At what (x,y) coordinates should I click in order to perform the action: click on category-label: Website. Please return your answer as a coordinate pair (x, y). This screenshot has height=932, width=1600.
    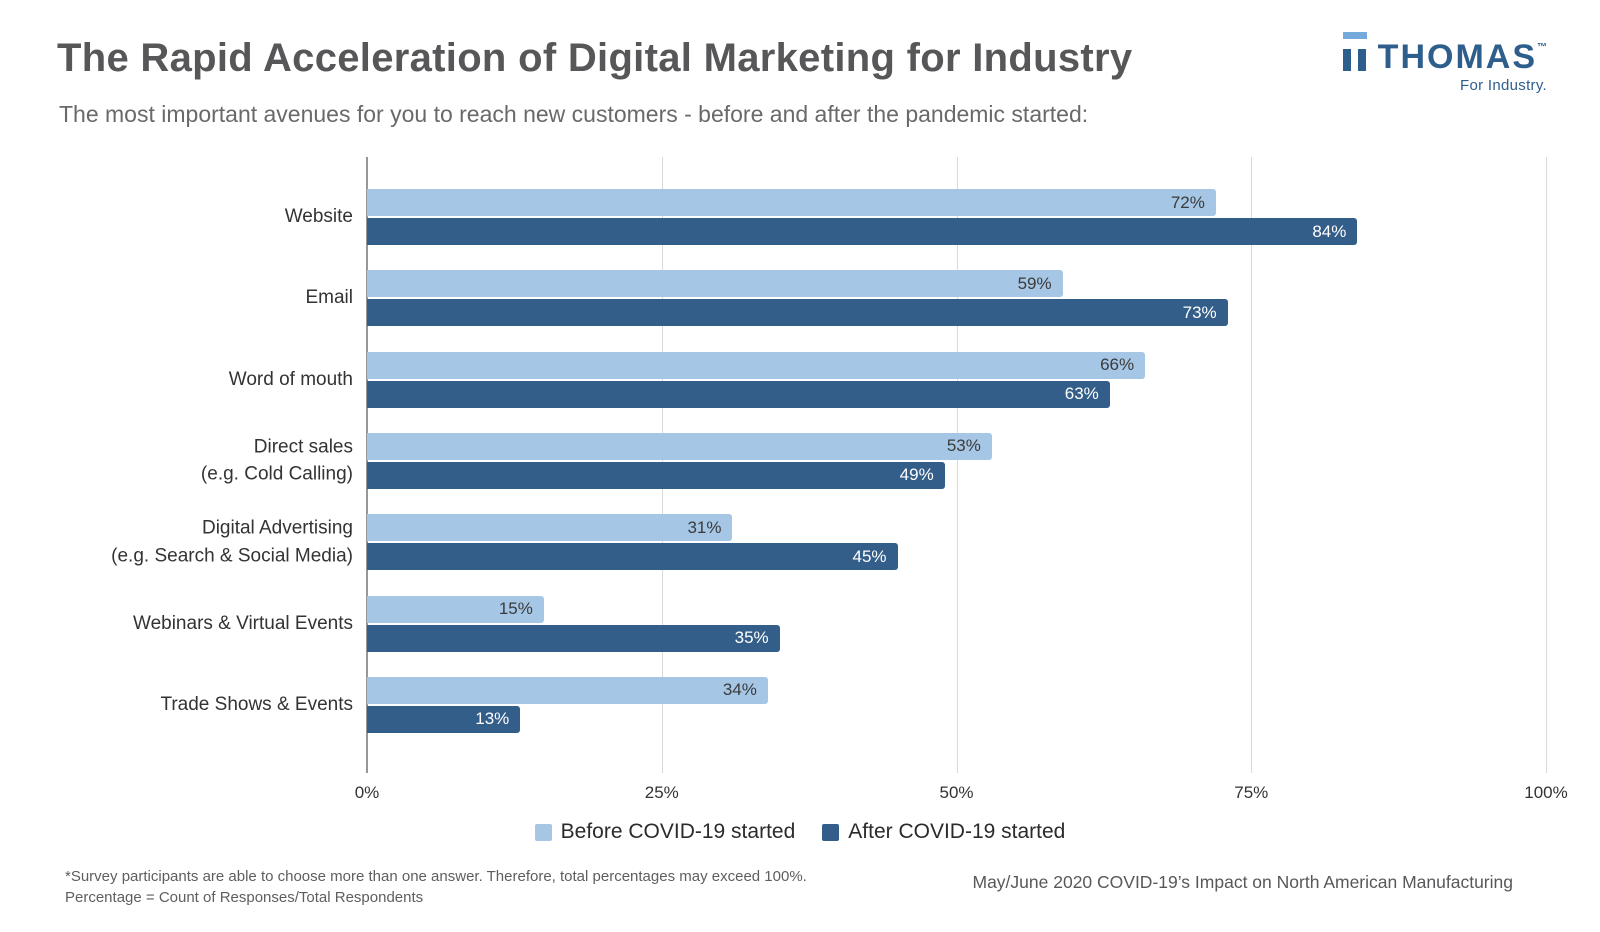
    Looking at the image, I should click on (318, 217).